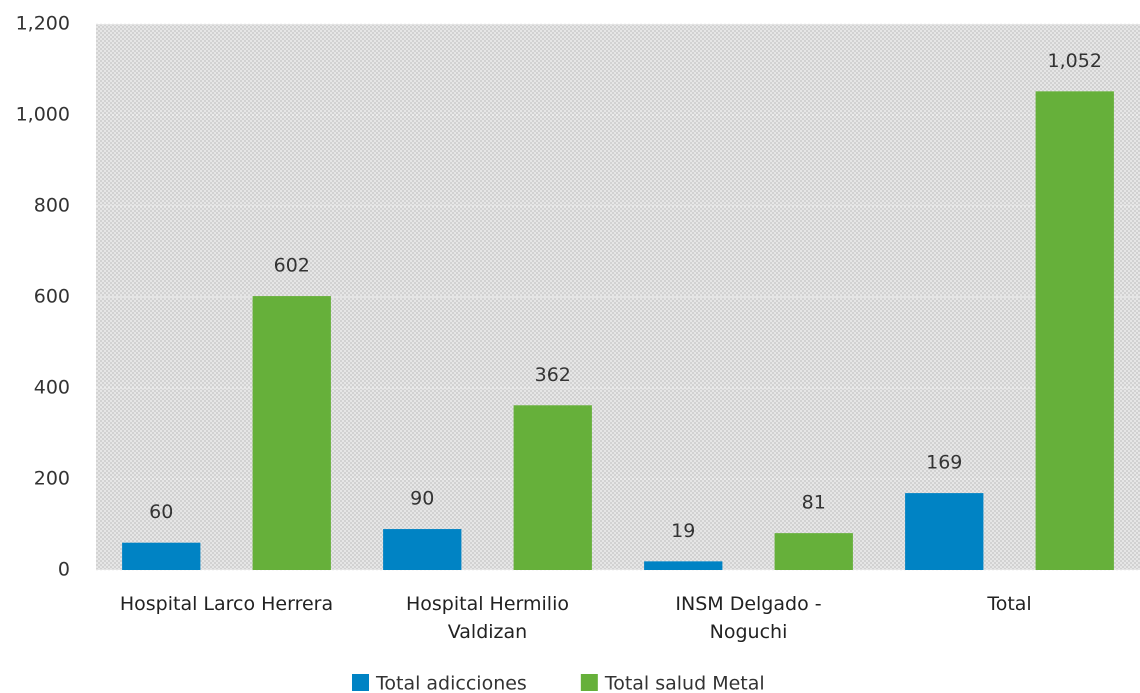 Image resolution: width=1140 pixels, height=693 pixels. Describe the element at coordinates (52, 297) in the screenshot. I see `y-tick-label: 600` at that location.